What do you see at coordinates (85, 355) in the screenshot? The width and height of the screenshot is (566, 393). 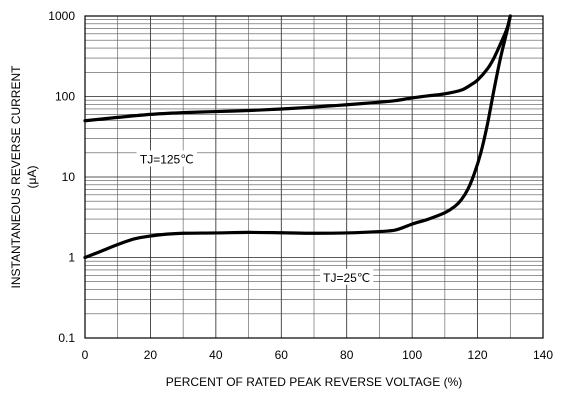 I see `x-tick-label: 0` at bounding box center [85, 355].